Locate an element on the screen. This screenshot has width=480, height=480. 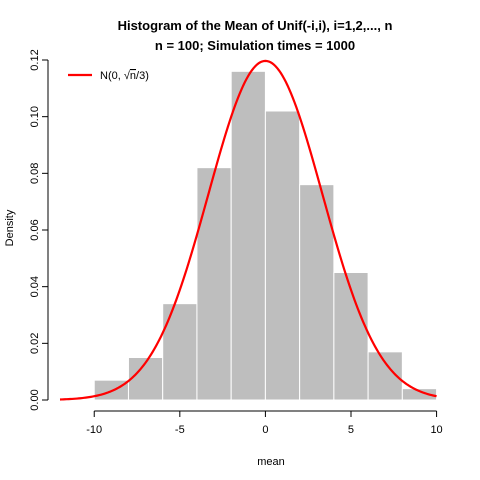
legend-label-prefix: N(0, is located at coordinates (112, 76).